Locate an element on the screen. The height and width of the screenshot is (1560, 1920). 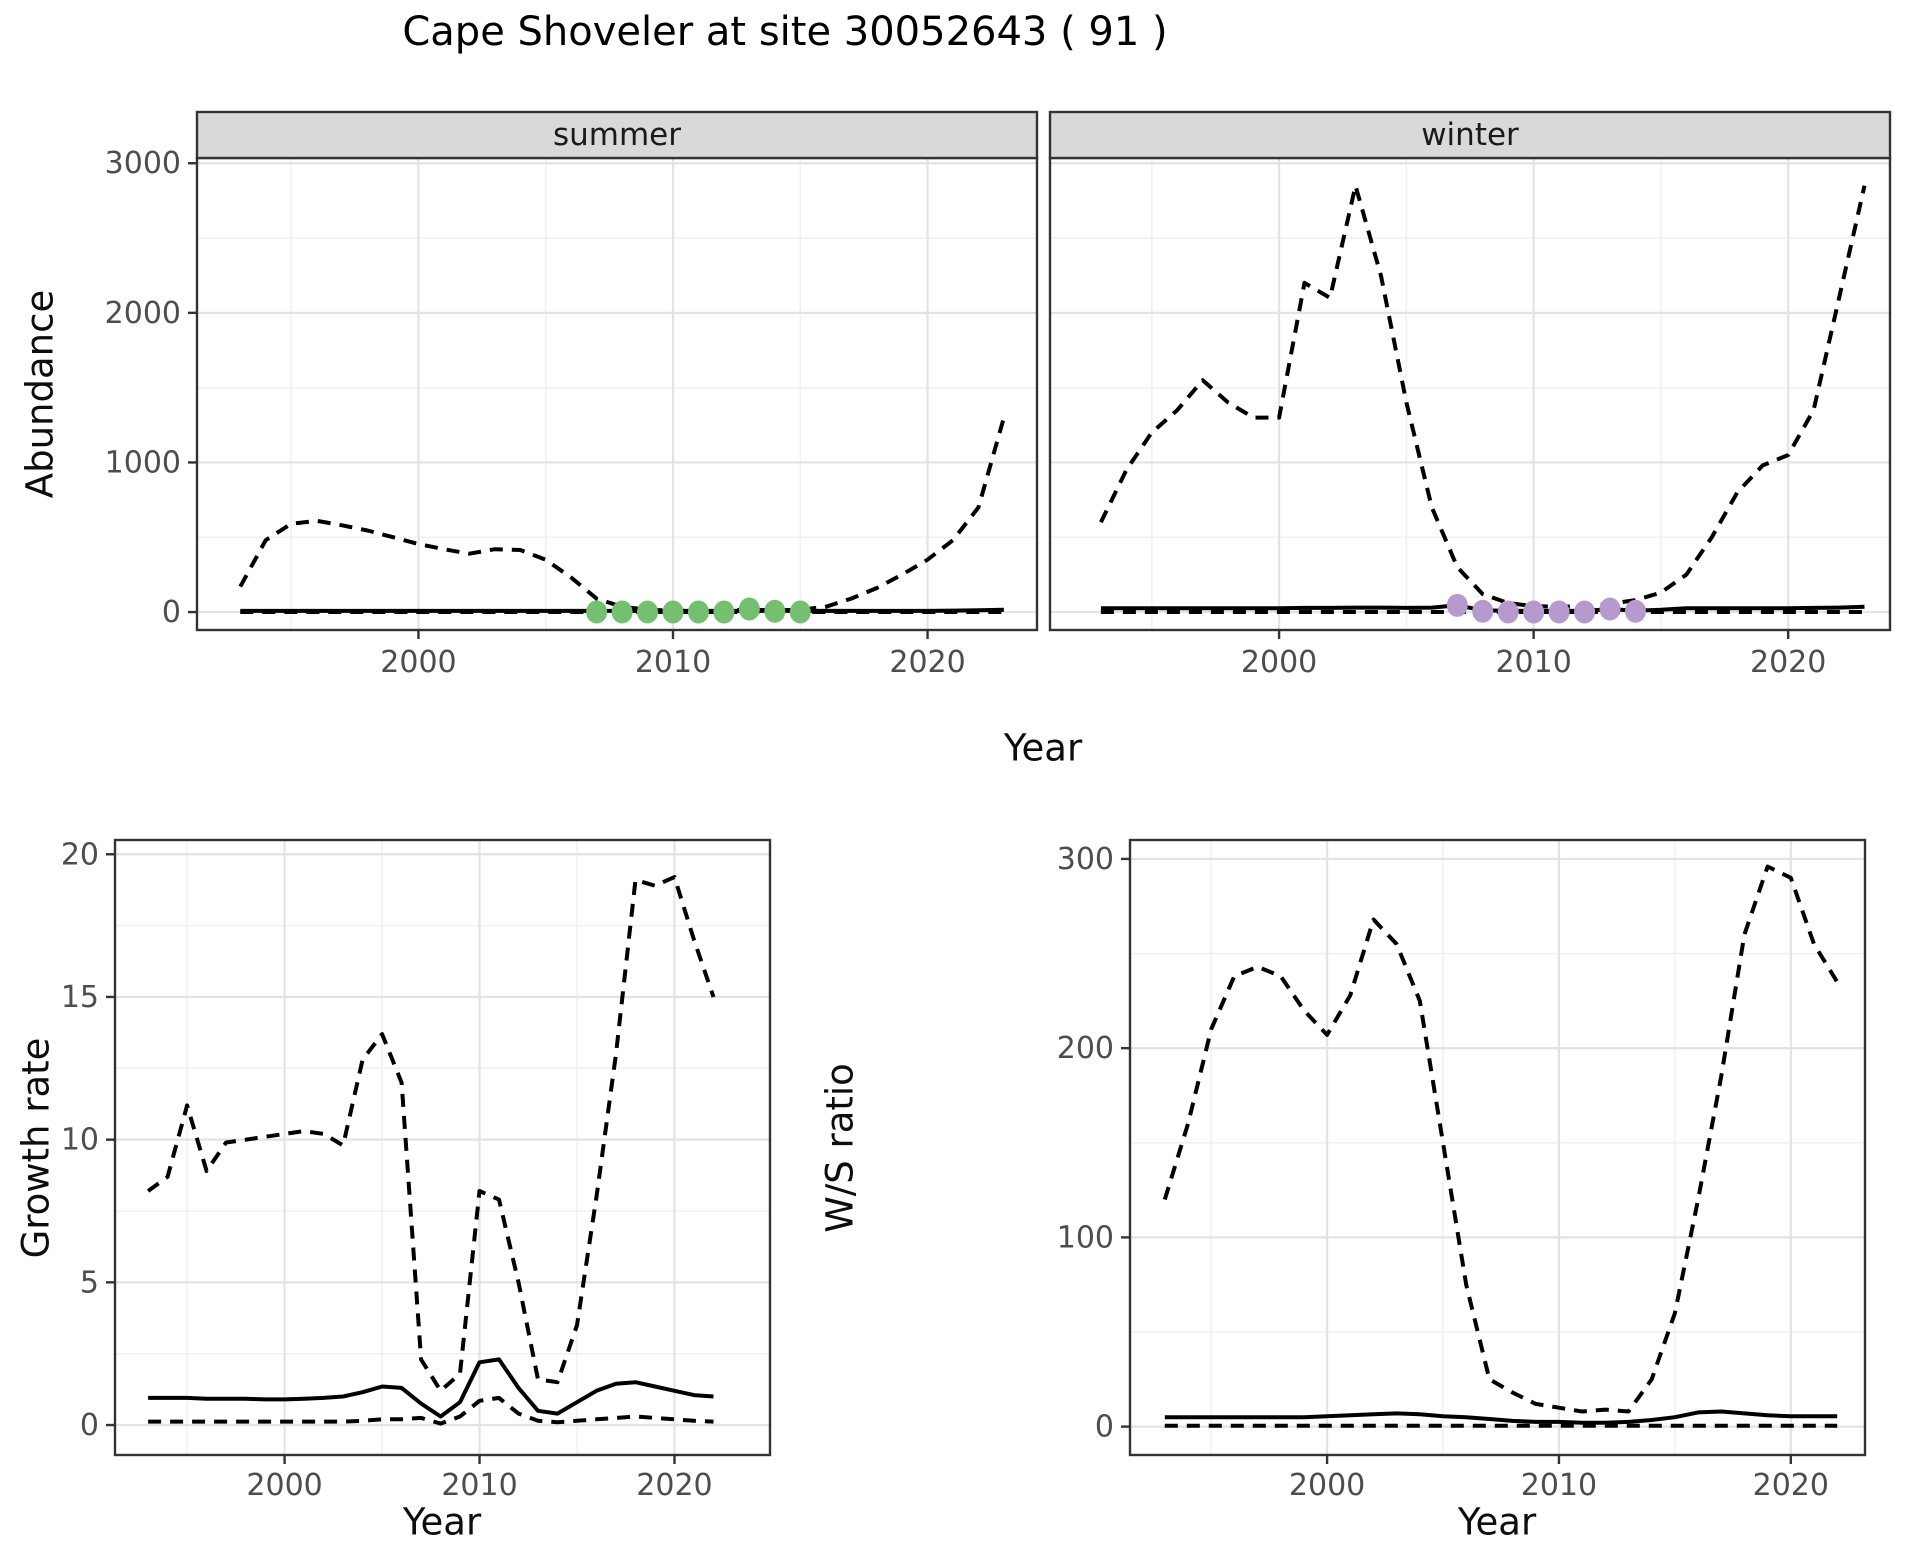
series-group-growth-rate is located at coordinates (431, 1150).